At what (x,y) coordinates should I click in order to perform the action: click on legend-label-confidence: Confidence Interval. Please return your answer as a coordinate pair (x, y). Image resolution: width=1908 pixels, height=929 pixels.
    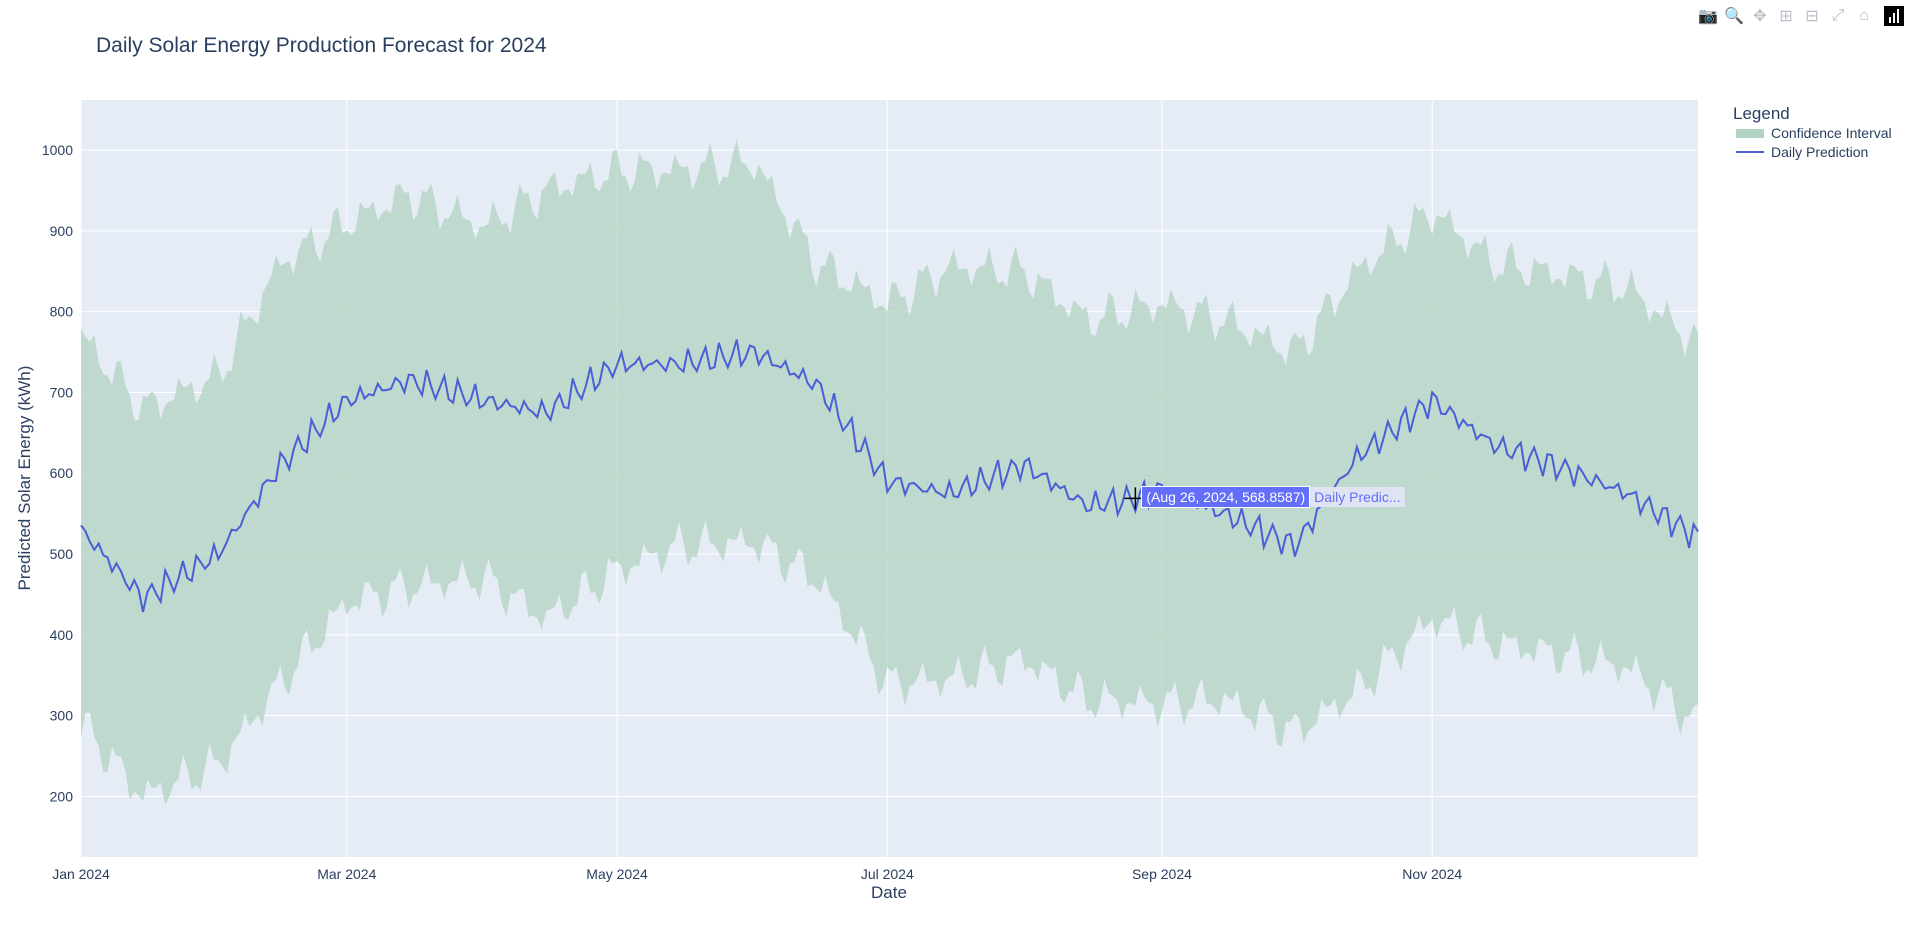
    Looking at the image, I should click on (1831, 133).